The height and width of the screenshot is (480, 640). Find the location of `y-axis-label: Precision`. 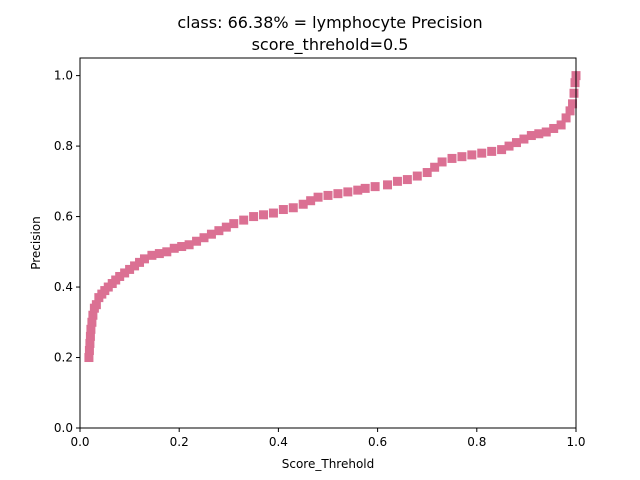

y-axis-label: Precision is located at coordinates (36, 243).